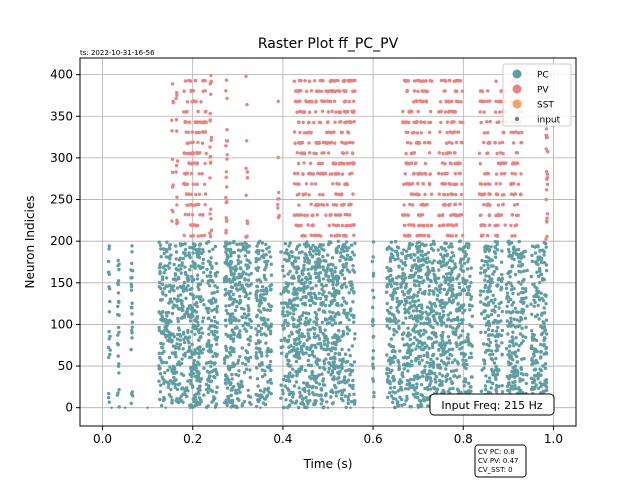  Describe the element at coordinates (30, 241) in the screenshot. I see `y-axis-label: Neuron Indicies` at that location.